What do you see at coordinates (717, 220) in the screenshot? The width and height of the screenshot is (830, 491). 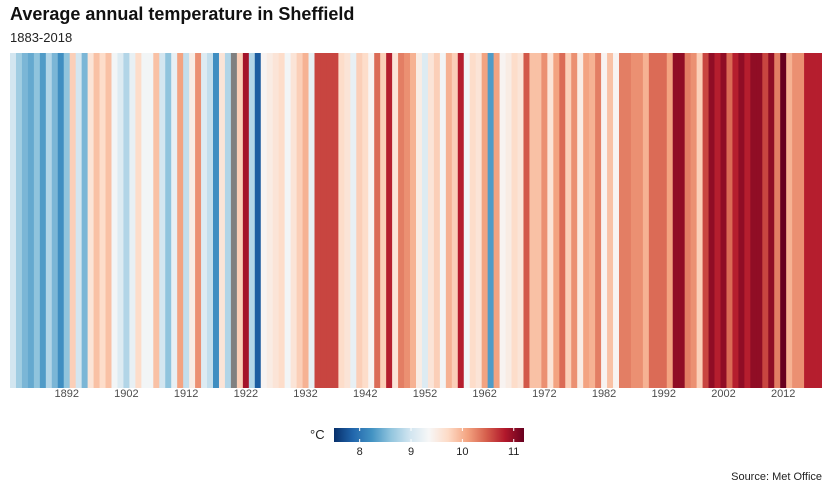 I see `stripe-2001` at bounding box center [717, 220].